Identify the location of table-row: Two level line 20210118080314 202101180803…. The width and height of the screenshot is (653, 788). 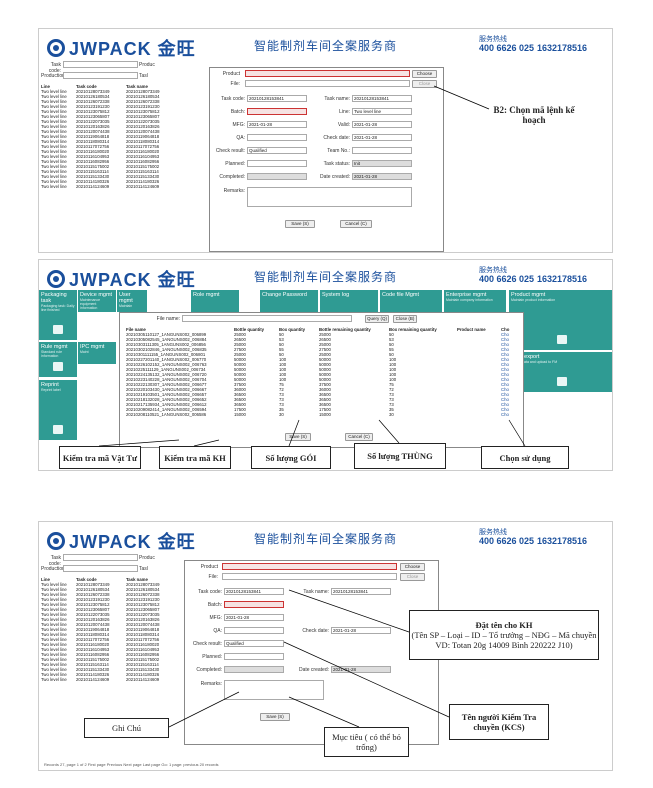
(108, 634).